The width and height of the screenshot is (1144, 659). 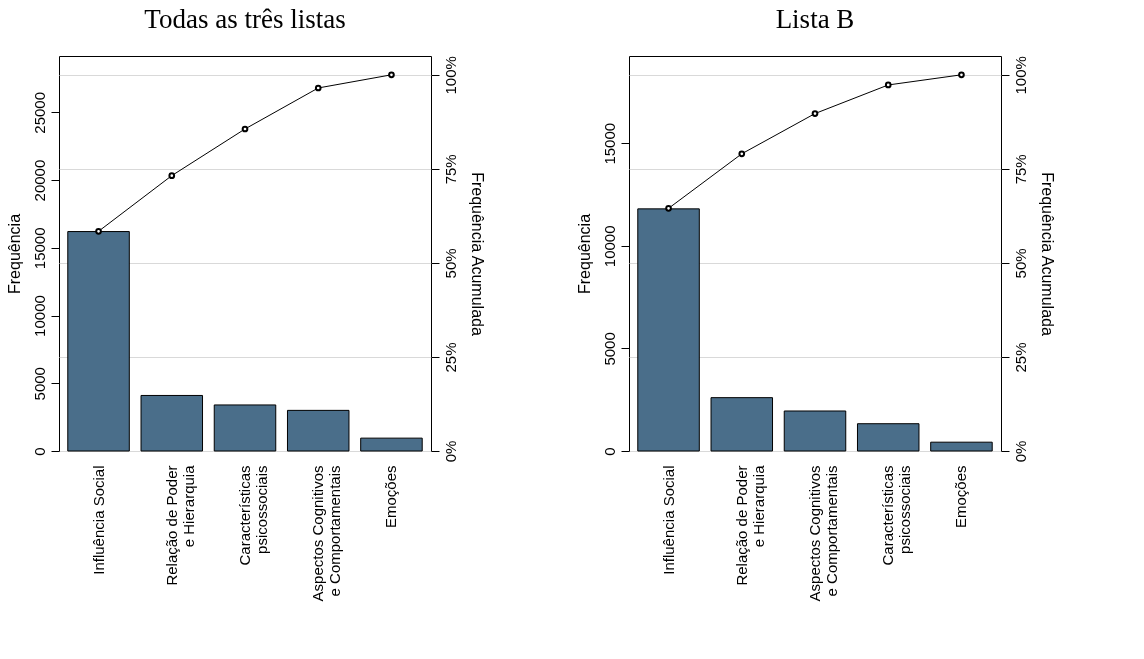 What do you see at coordinates (39, 180) in the screenshot?
I see `y-tick-label: 20000` at bounding box center [39, 180].